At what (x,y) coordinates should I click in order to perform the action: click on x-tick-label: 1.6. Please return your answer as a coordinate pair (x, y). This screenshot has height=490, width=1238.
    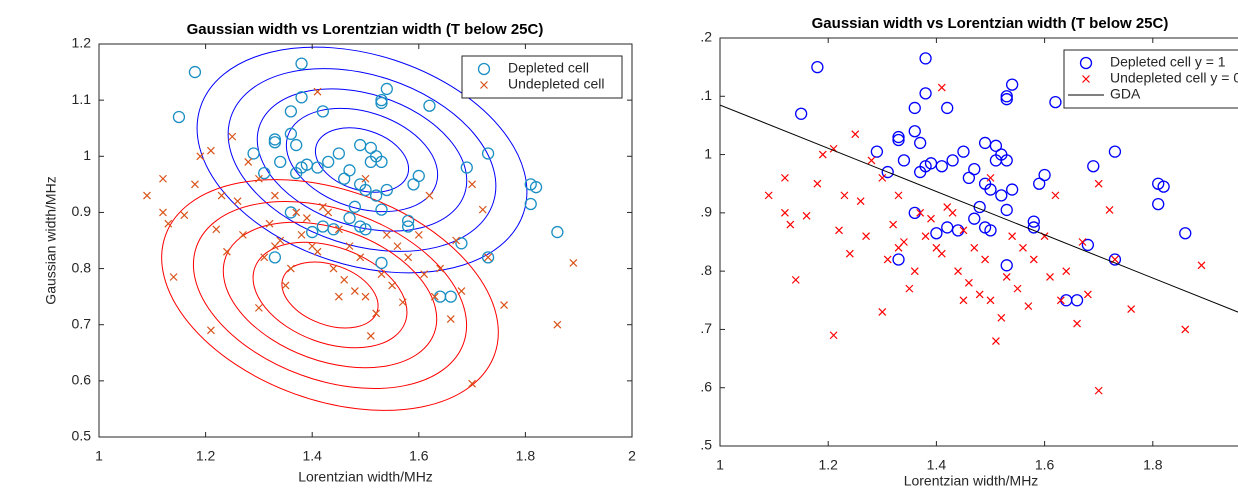
    Looking at the image, I should click on (419, 456).